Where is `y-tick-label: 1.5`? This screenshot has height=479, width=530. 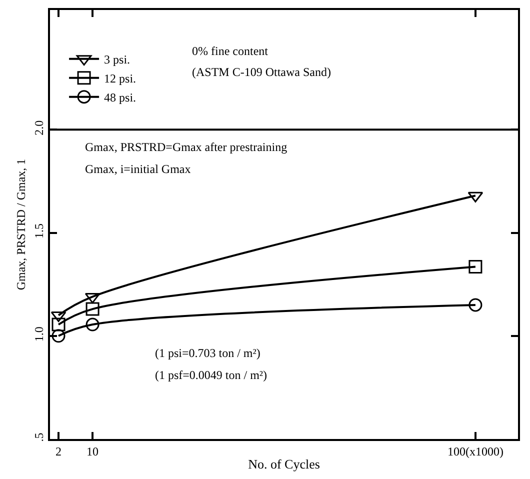 y-tick-label: 1.5 is located at coordinates (39, 230).